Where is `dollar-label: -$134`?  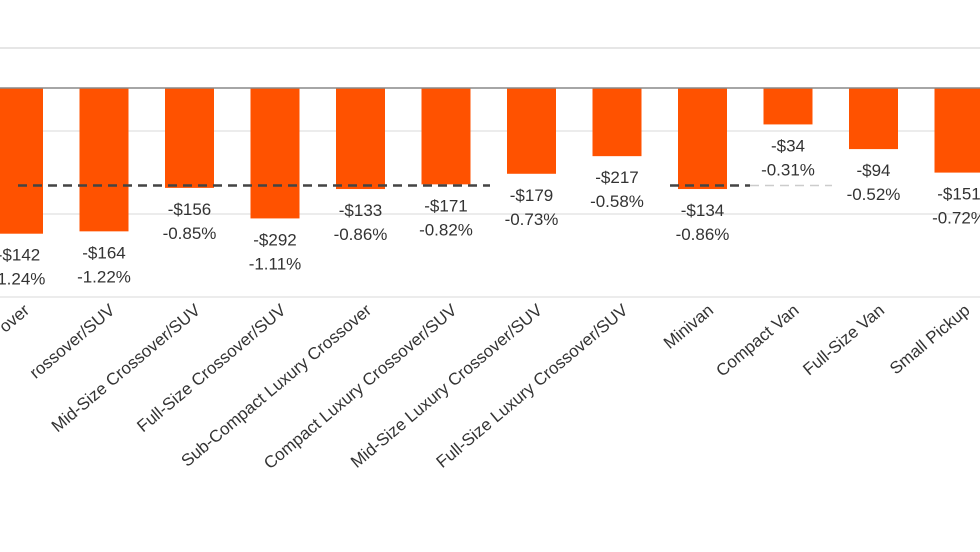 dollar-label: -$134 is located at coordinates (702, 210).